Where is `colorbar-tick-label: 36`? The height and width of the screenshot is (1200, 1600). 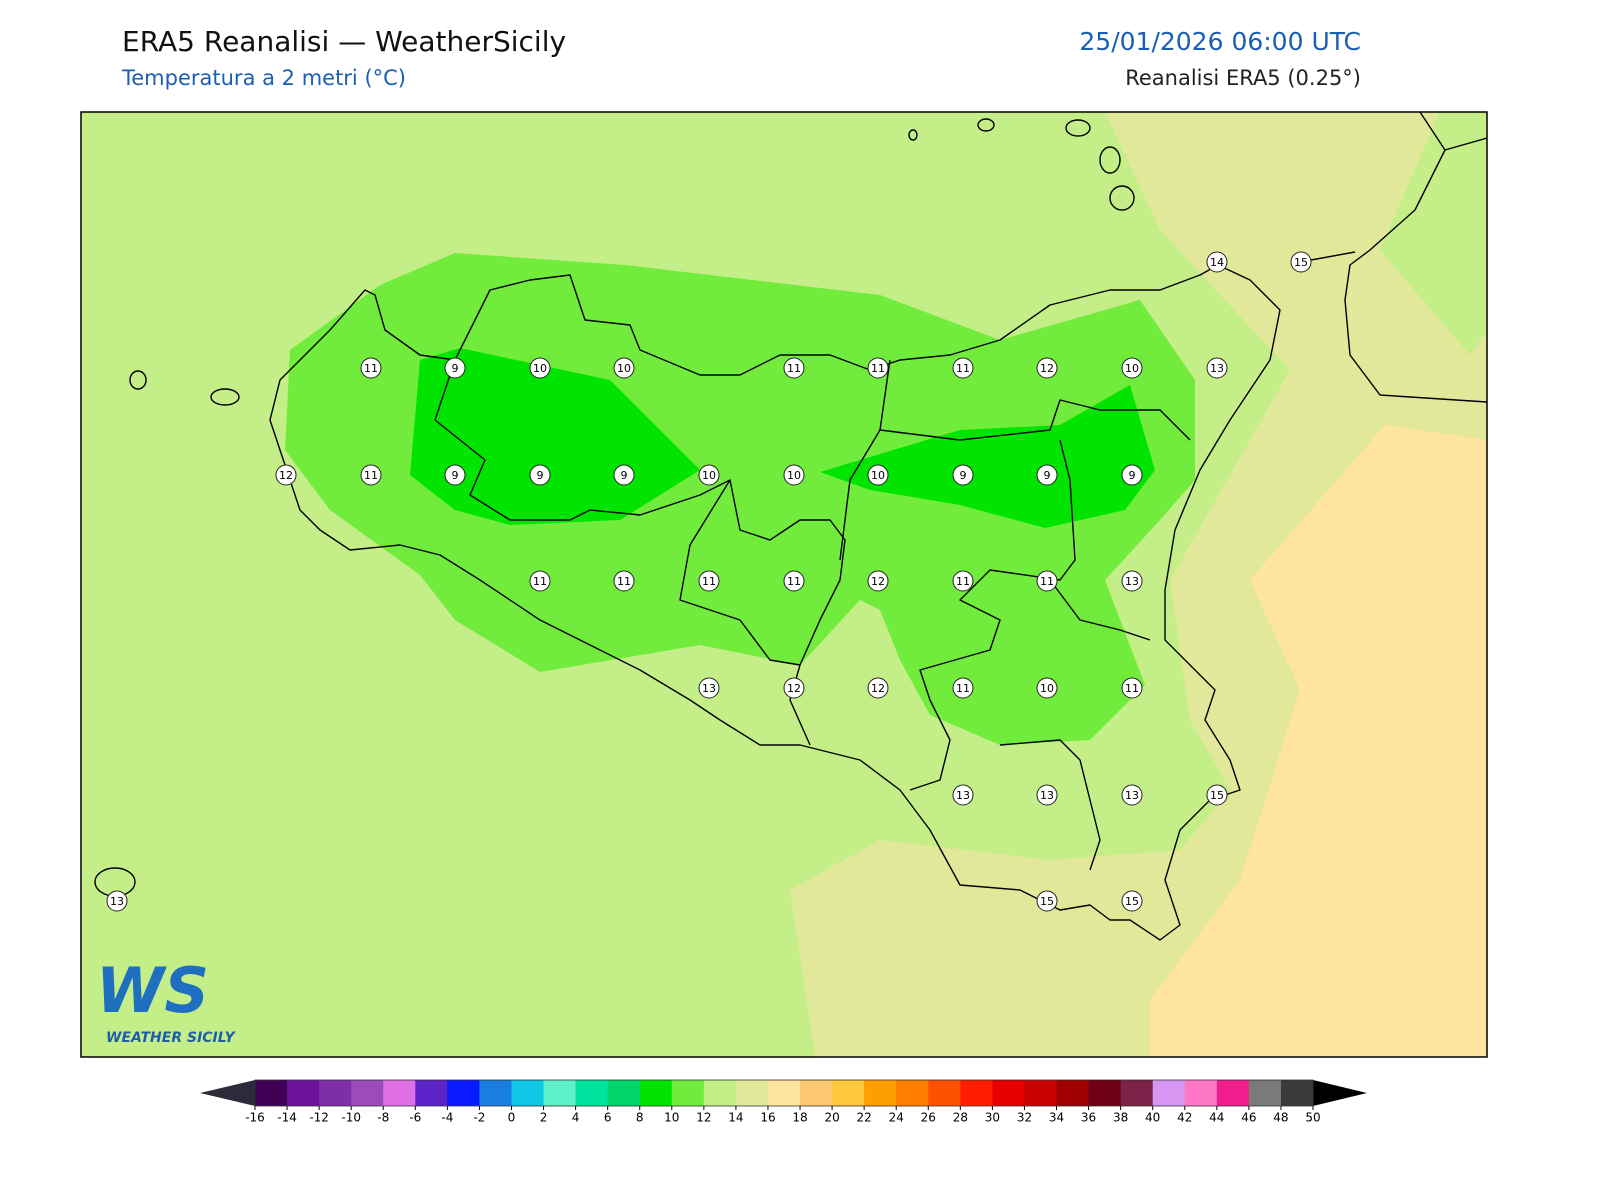 colorbar-tick-label: 36 is located at coordinates (1088, 1118).